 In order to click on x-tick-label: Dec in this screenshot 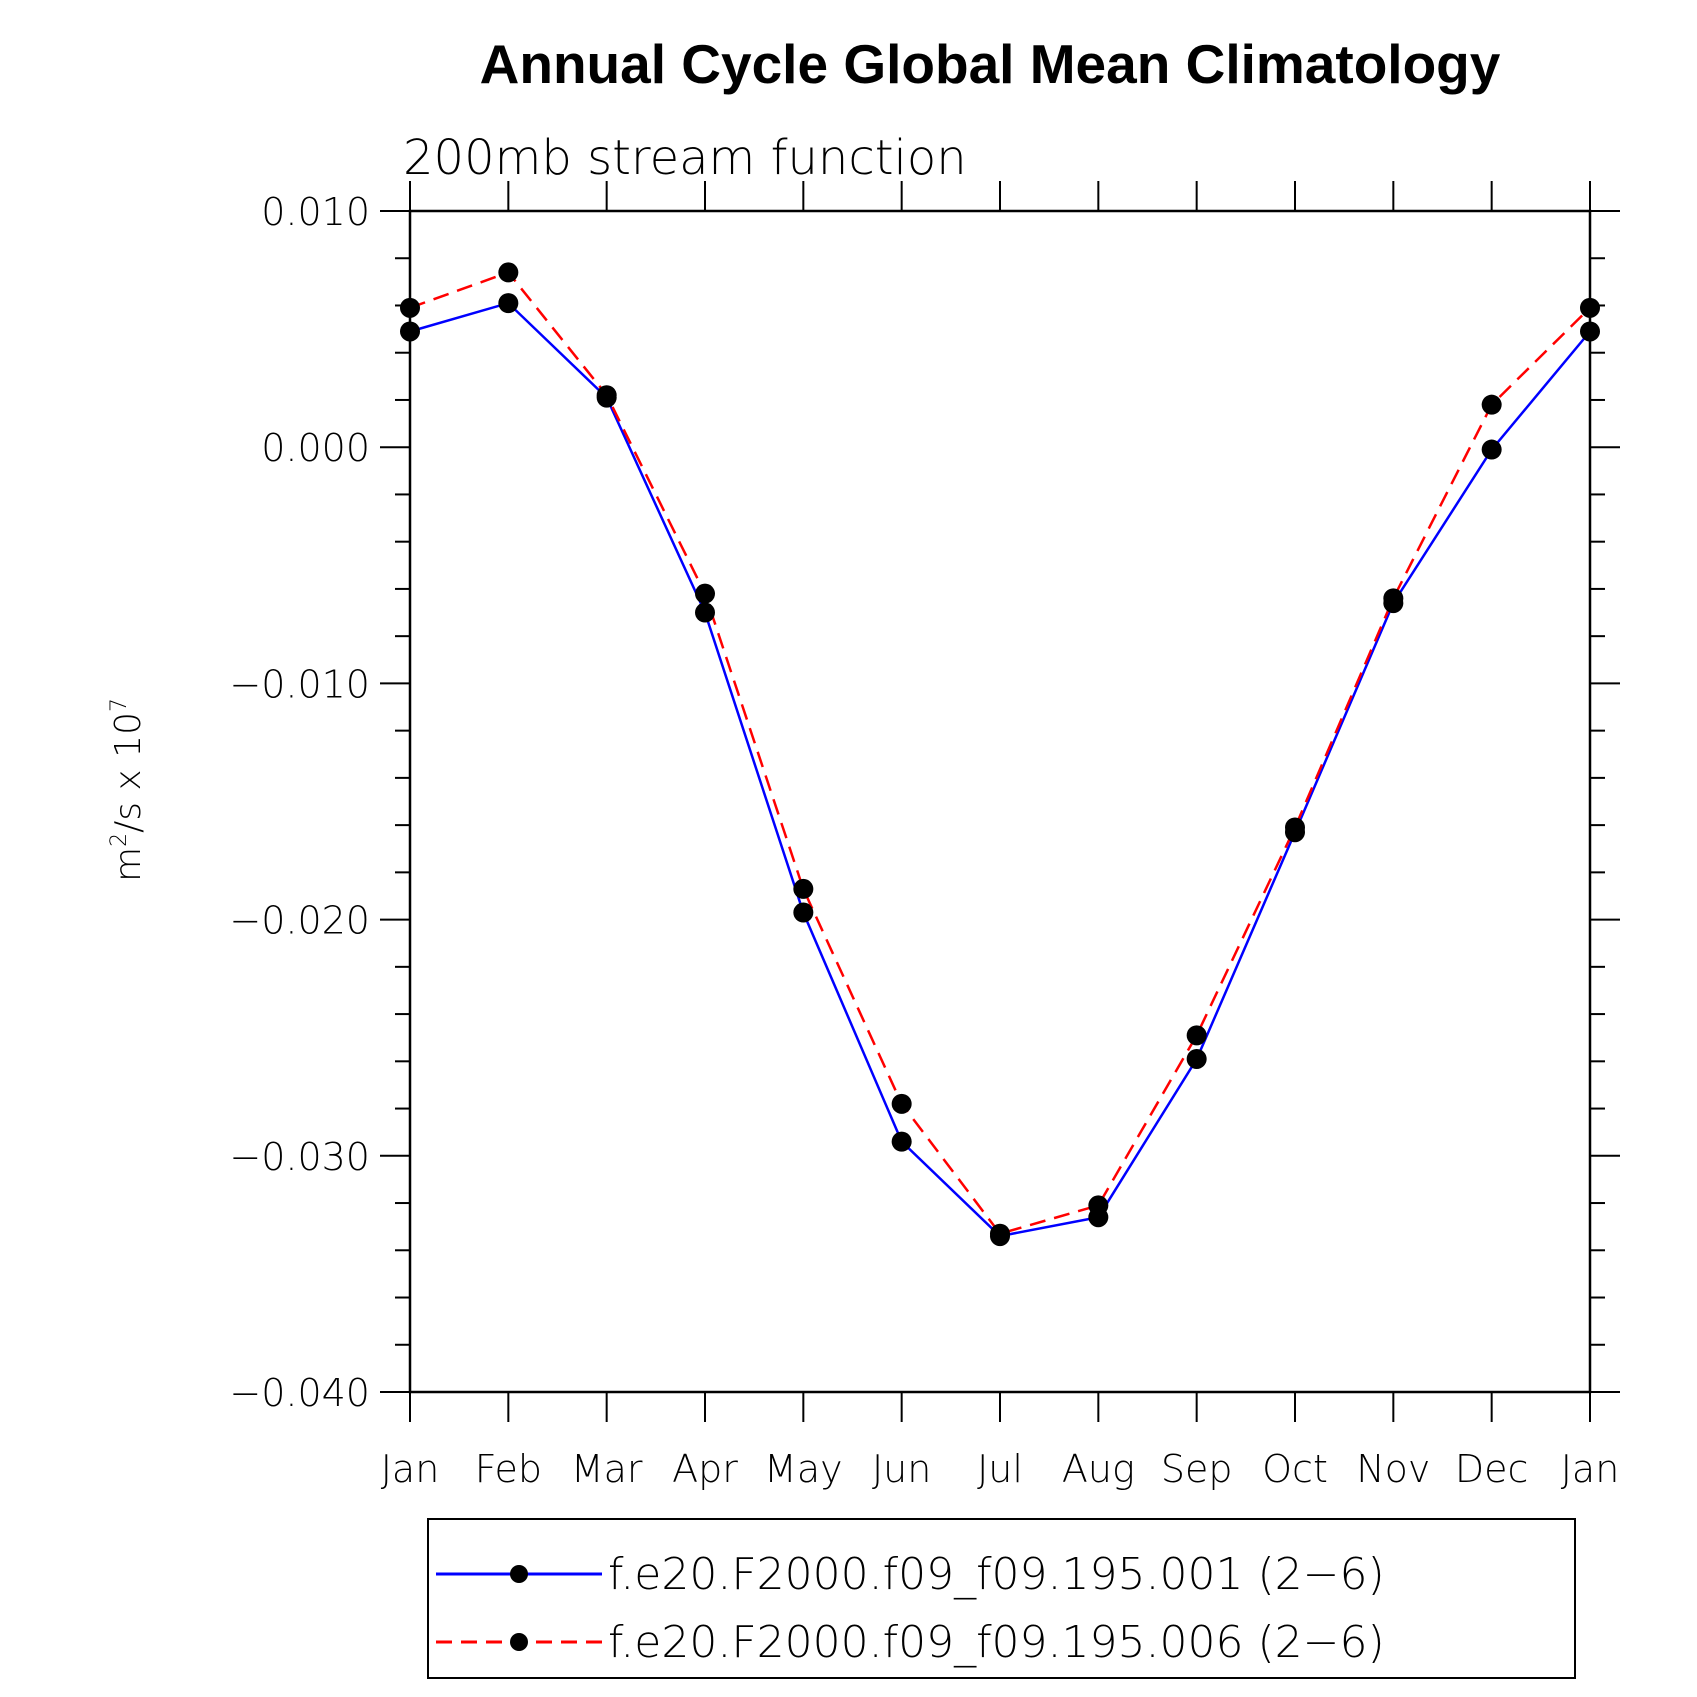, I will do `click(1492, 1469)`.